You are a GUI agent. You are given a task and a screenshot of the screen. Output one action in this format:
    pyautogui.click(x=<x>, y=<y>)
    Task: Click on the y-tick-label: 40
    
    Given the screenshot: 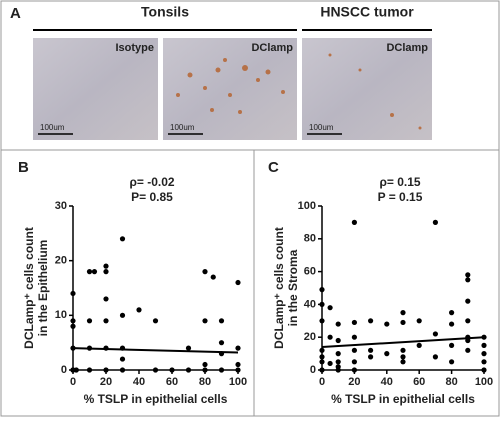 What is the action you would take?
    pyautogui.click(x=310, y=304)
    